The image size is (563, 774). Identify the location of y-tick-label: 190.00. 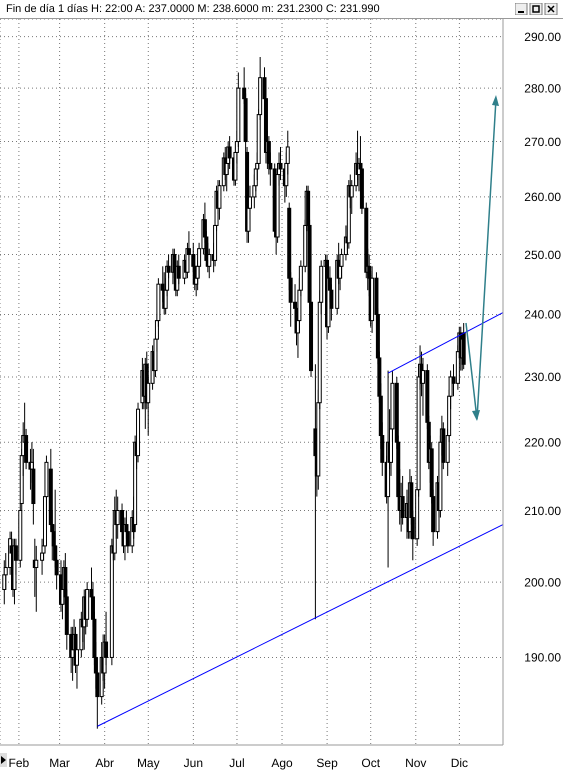
(543, 657).